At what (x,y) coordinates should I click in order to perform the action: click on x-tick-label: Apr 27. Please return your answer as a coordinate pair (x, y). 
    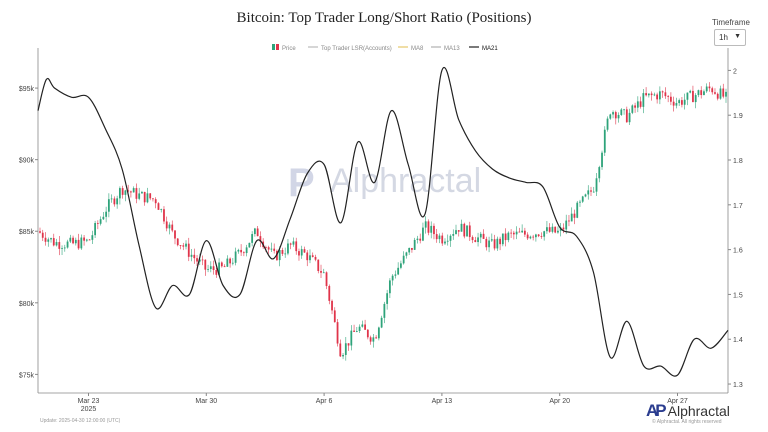
    Looking at the image, I should click on (677, 401).